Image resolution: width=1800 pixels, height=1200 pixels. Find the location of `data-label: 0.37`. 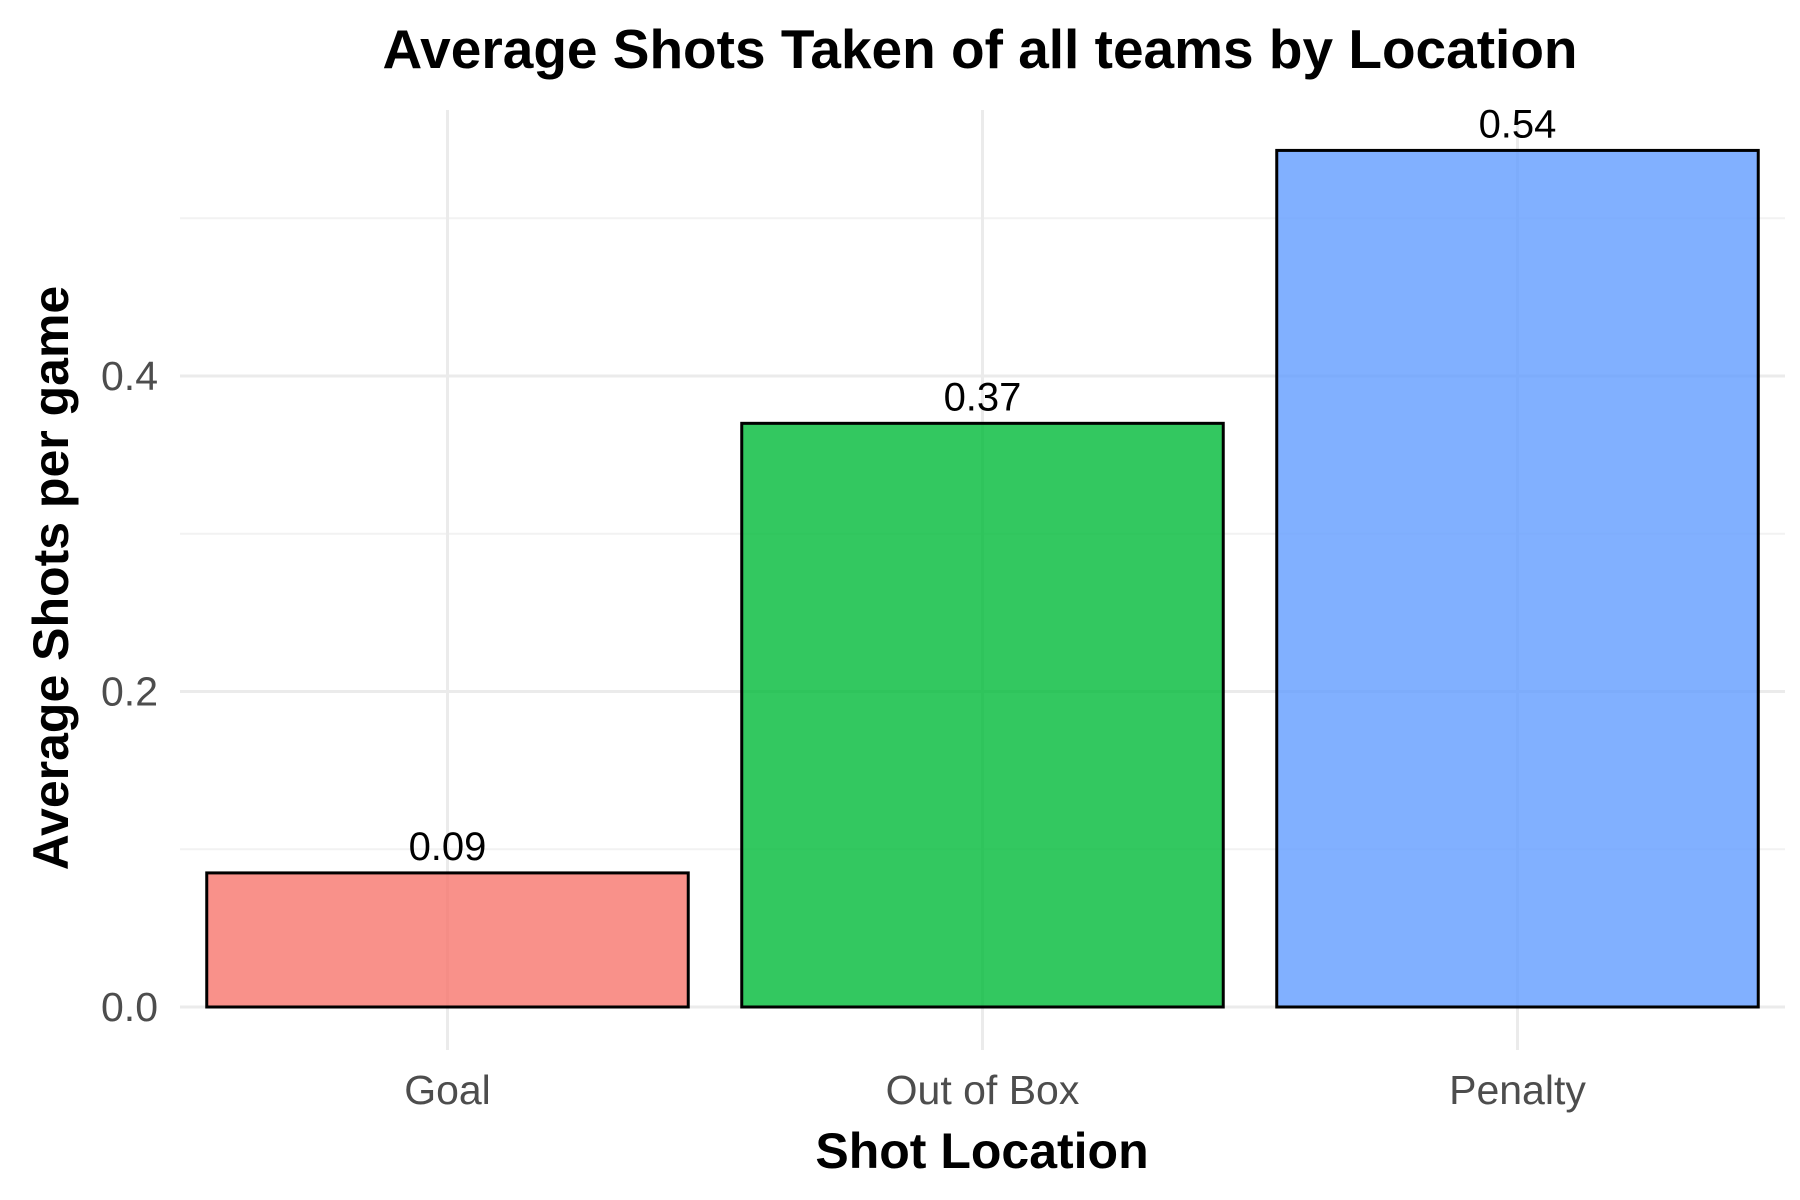

data-label: 0.37 is located at coordinates (983, 397).